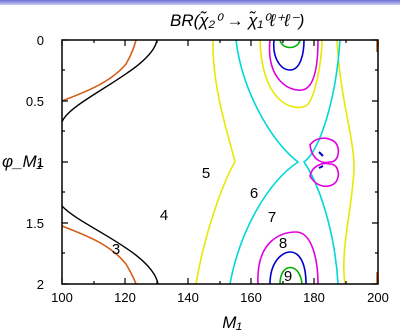  Describe the element at coordinates (314, 297) in the screenshot. I see `x-tick-label: 180` at that location.